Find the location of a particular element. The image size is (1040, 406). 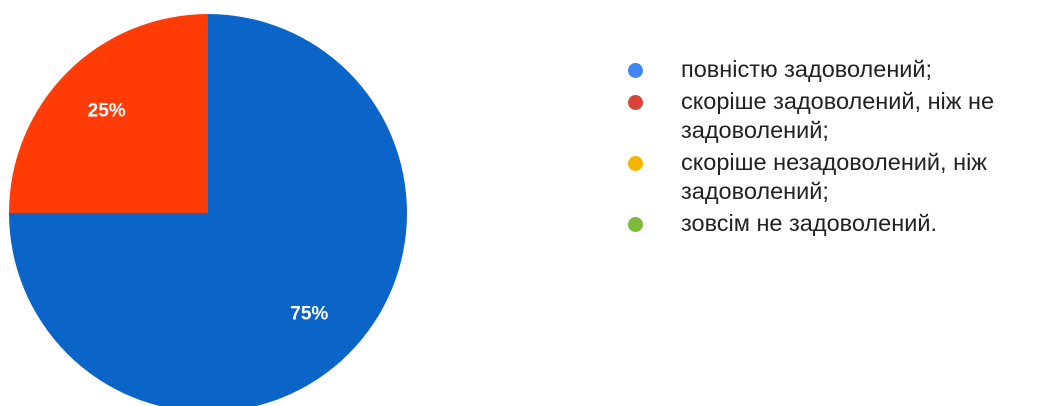

legend-item-fully-satisfied: повністю задоволений; is located at coordinates (830, 68).